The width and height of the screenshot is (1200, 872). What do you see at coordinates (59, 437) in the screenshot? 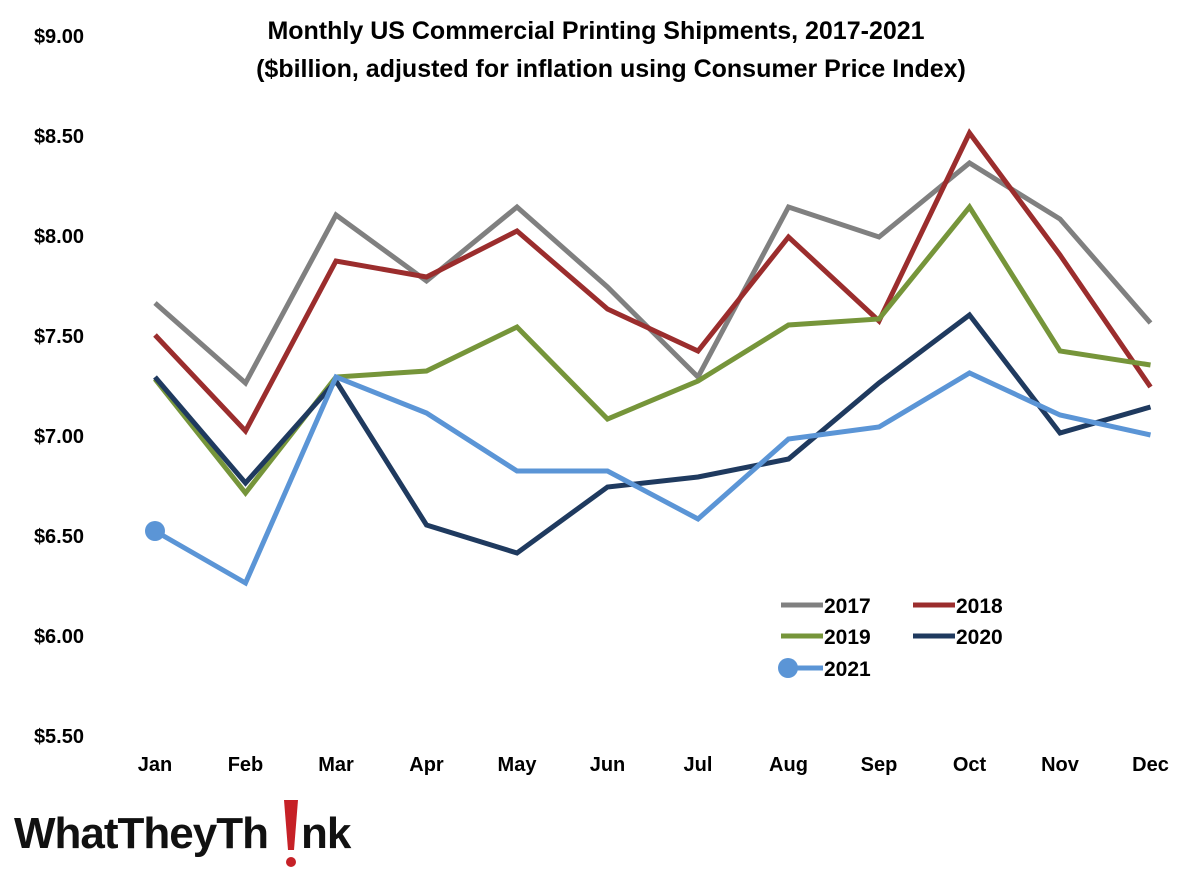
I see `y-tick-label: $7.00` at bounding box center [59, 437].